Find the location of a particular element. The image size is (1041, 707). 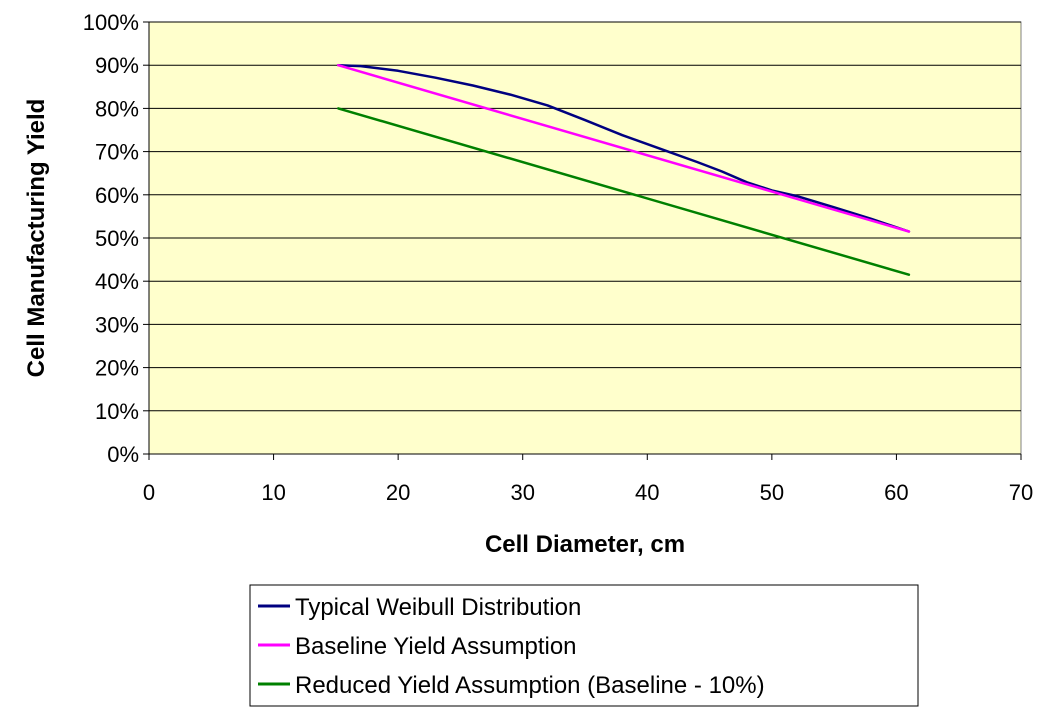

y-tick-label: 100% is located at coordinates (111, 22).